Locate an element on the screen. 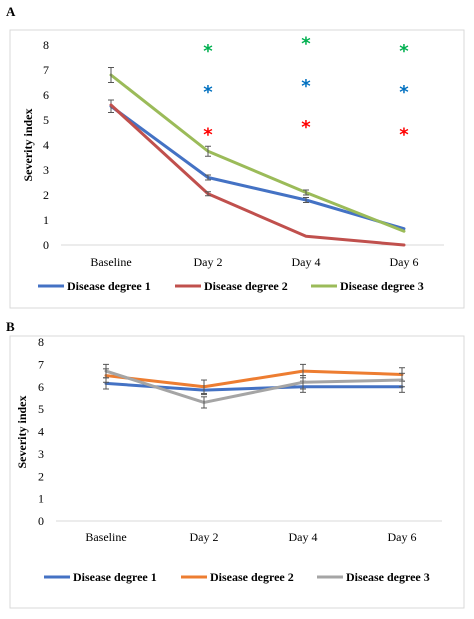 This screenshot has height=619, width=474. panel-b-y-tick-label-7: 7 is located at coordinates (41, 364).